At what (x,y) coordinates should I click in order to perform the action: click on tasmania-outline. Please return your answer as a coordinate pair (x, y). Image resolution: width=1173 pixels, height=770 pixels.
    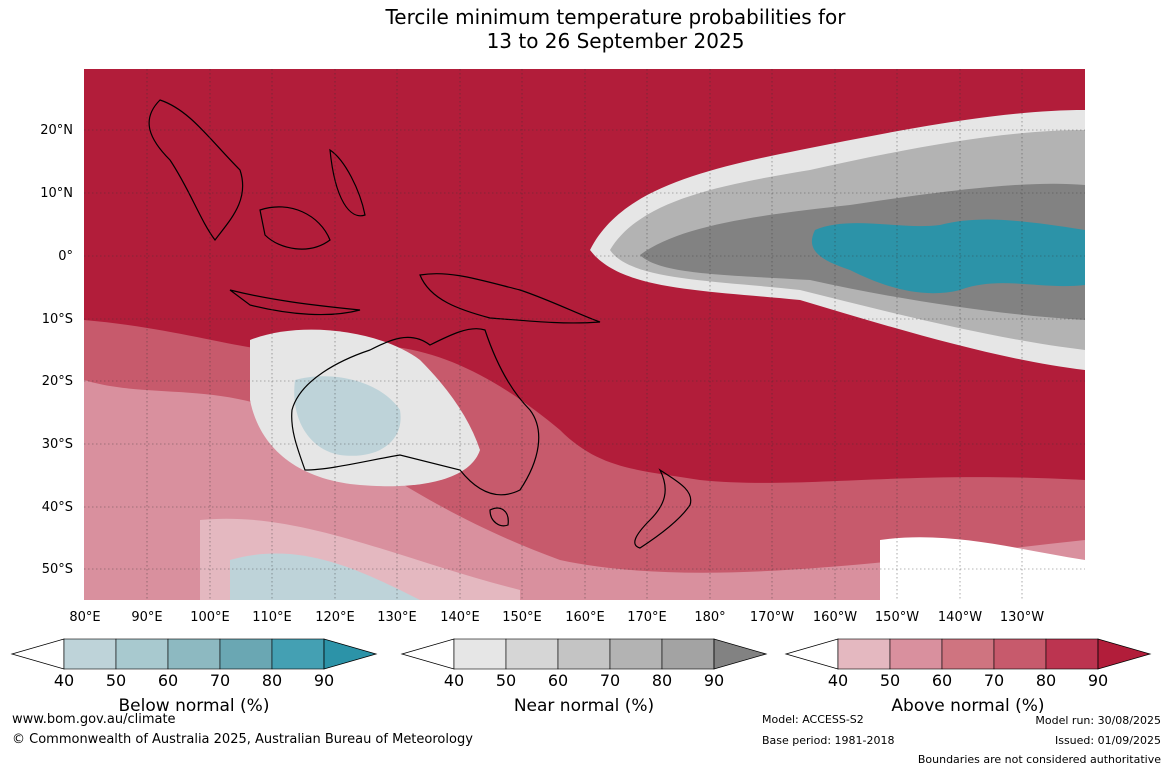
    Looking at the image, I should click on (499, 517).